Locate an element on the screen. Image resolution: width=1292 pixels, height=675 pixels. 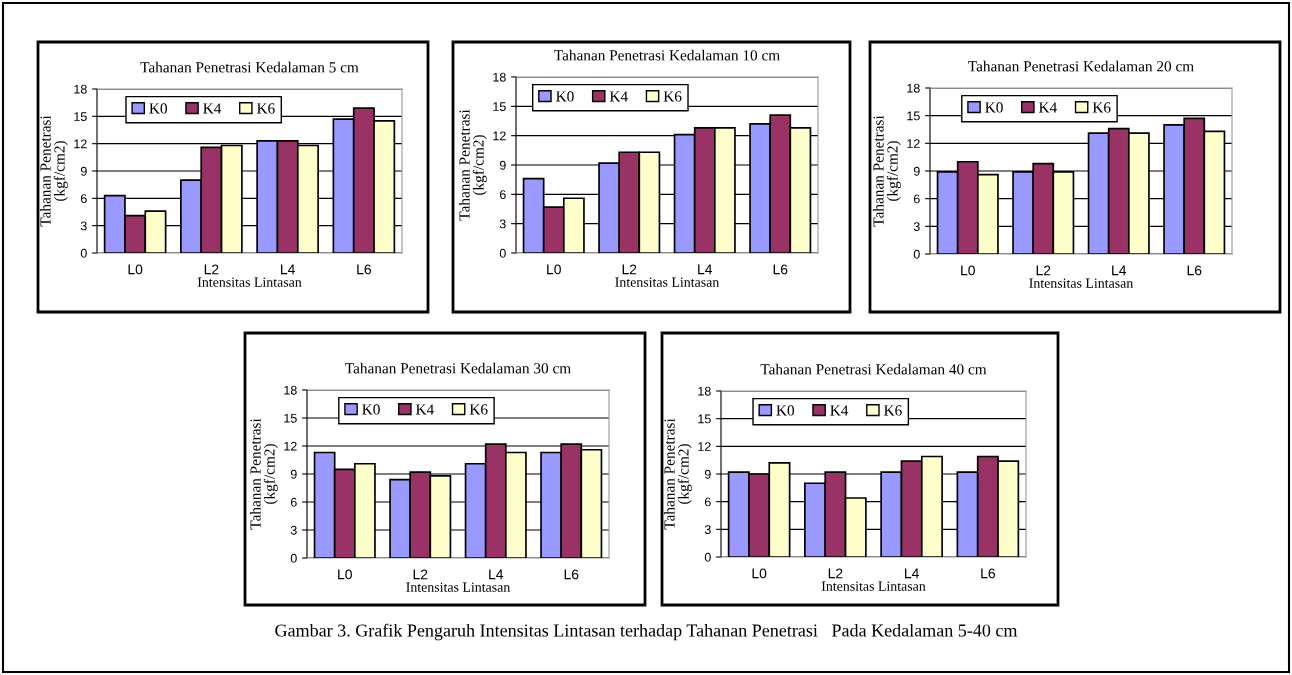
text: Gambar 3. Grafik Pengaruh Intensitas Lintasan terhadap Tahanan Penetrasi Pada Kedalaman 5-40 cm is located at coordinates (646, 632).